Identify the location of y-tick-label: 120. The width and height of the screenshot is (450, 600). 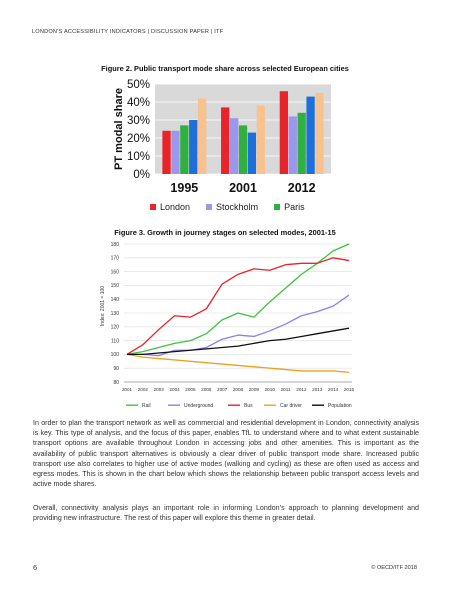
(115, 328).